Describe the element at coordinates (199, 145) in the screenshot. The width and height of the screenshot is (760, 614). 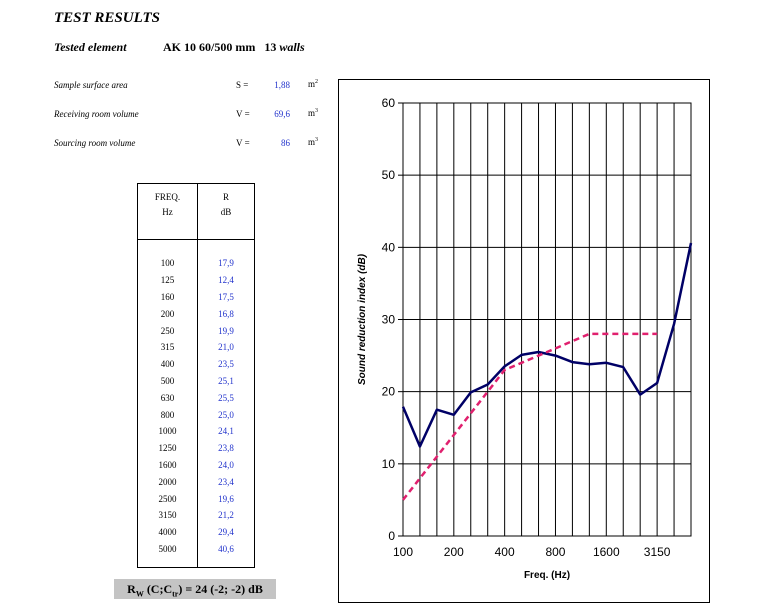
I see `property-sourcing-volume: Sourcing room volume V = 86 m3` at that location.